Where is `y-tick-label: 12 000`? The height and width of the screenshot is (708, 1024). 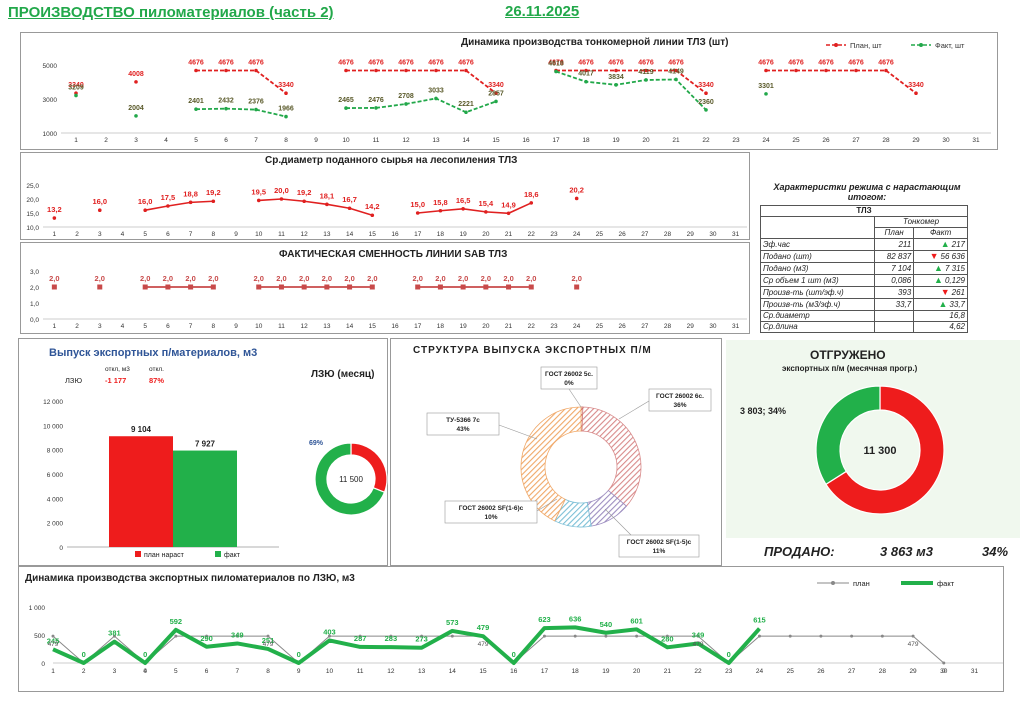 y-tick-label: 12 000 is located at coordinates (53, 402).